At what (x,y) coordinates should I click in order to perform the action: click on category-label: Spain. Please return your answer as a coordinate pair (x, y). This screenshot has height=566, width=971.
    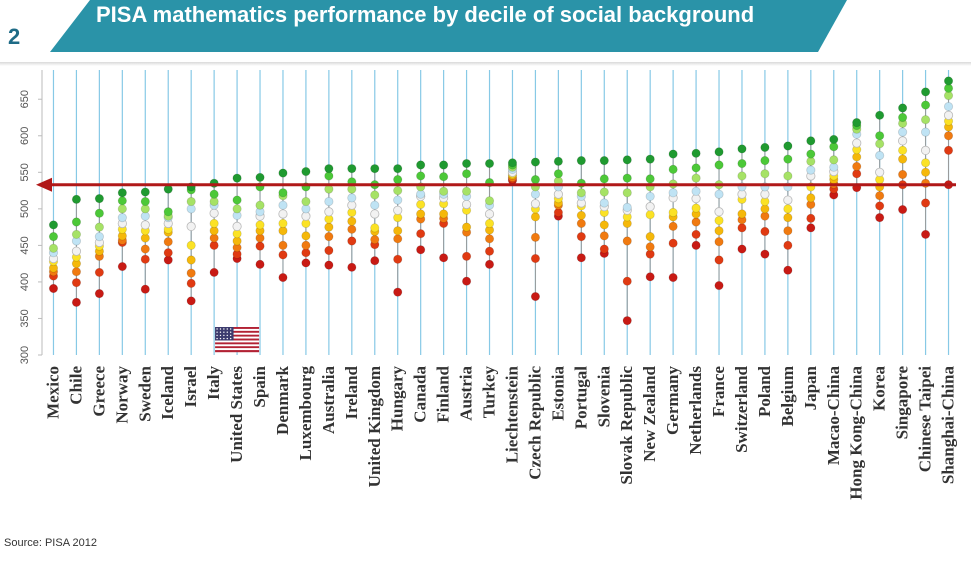
    Looking at the image, I should click on (259, 386).